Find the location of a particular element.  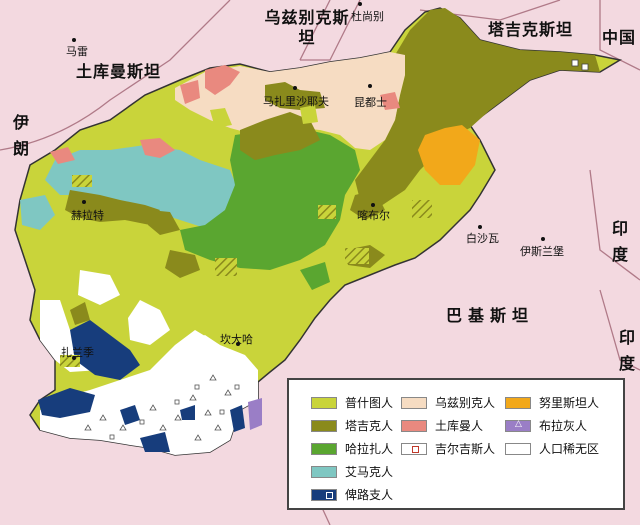

legend-item-aimak: 艾马克人 is located at coordinates (352, 471).